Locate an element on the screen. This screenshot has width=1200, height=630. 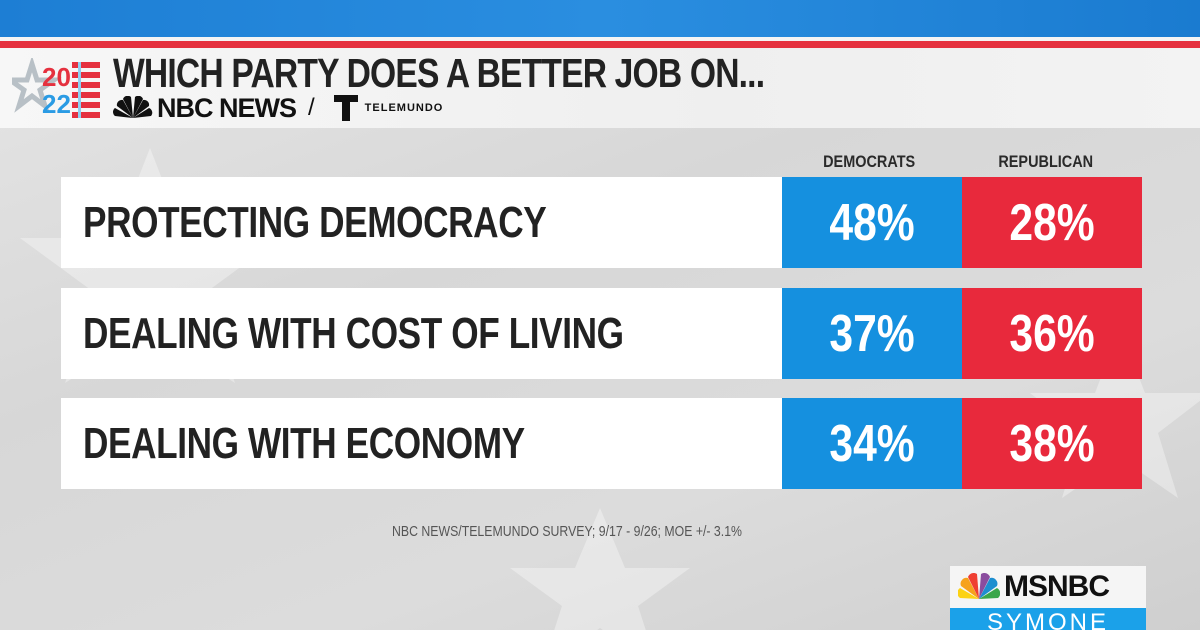
table-row: DEALING WITH COST OF LIVING 37% 36% is located at coordinates (602, 333).